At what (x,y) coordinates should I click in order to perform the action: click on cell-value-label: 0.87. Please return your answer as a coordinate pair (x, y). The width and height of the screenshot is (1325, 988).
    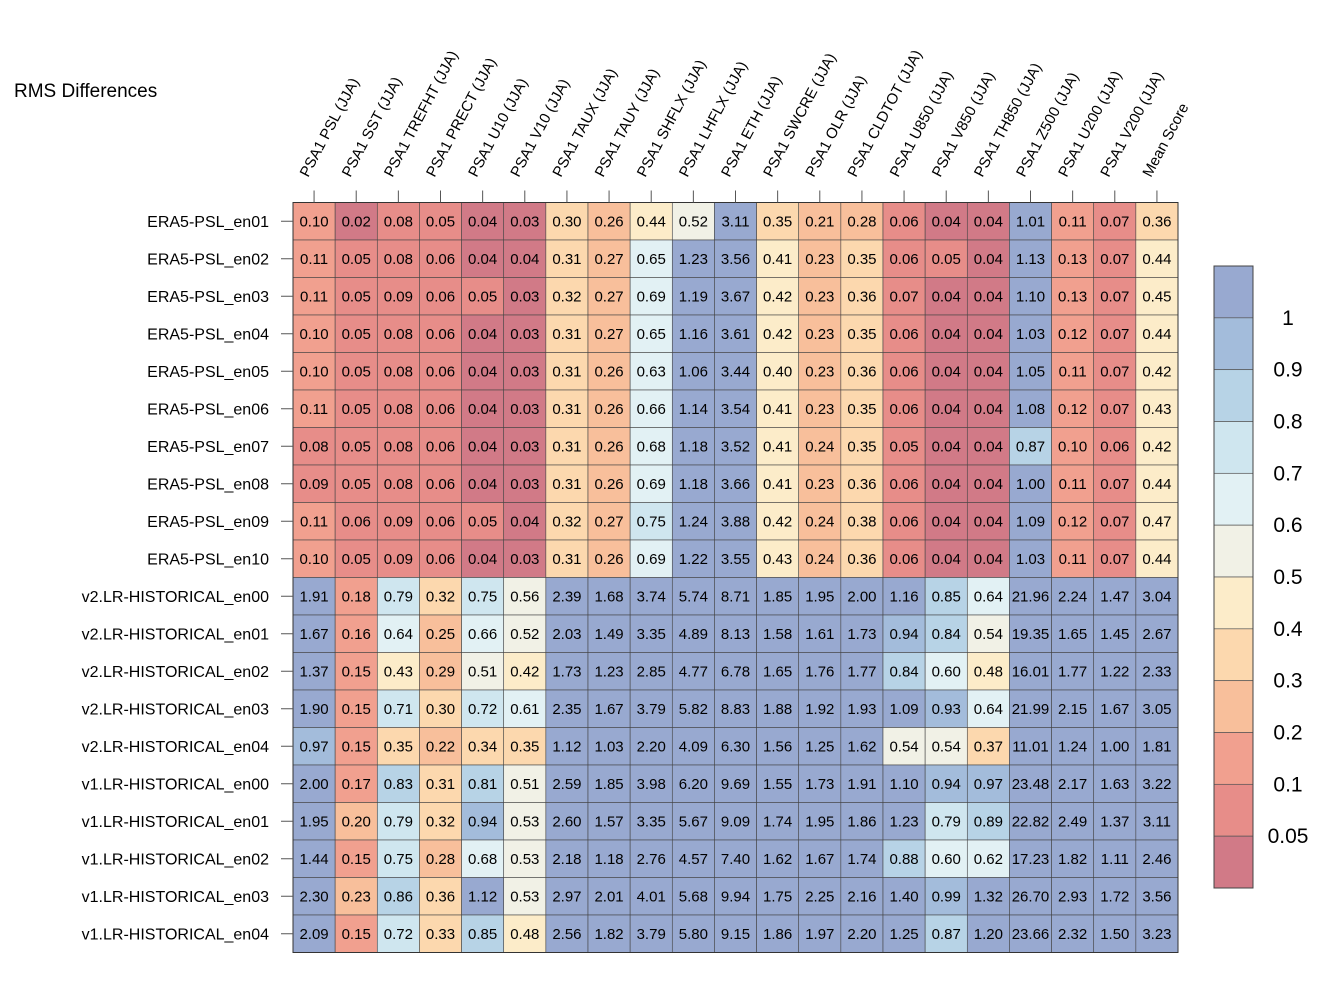
    Looking at the image, I should click on (946, 934).